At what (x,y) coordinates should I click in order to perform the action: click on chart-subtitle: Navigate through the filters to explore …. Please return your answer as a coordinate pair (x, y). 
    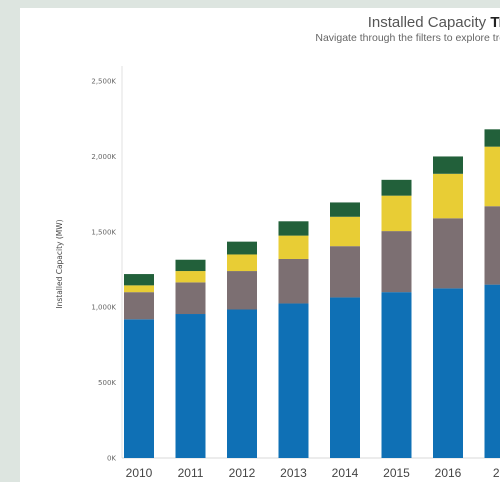
    Looking at the image, I should click on (407, 38).